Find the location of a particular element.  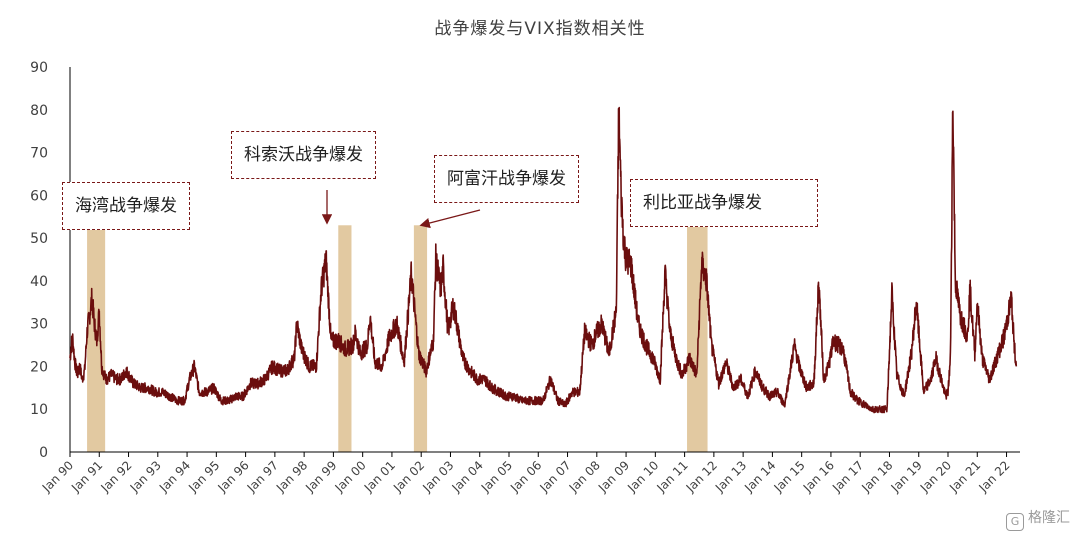

y-tick-label: 70 is located at coordinates (39, 154).